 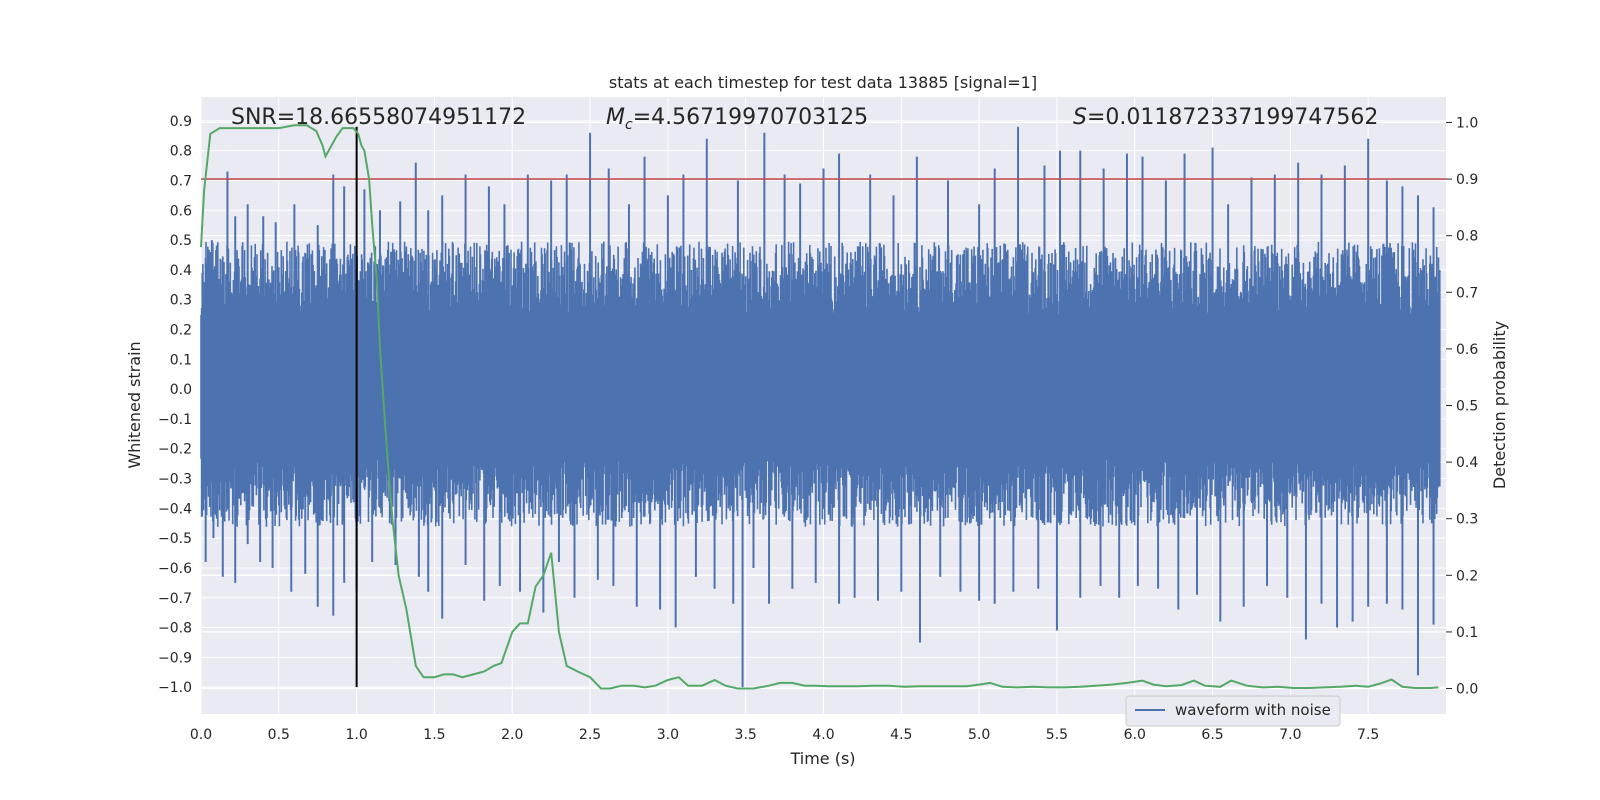 I want to click on y-left-tick-label: −0.8, so click(x=175, y=629).